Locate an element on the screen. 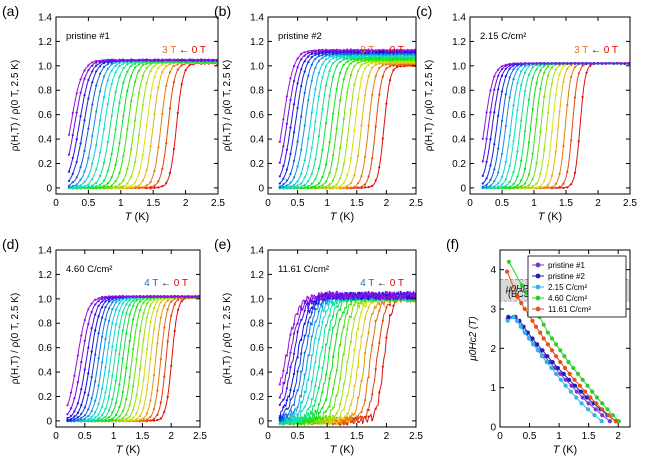  field-label-high: 3 T is located at coordinates (368, 50).